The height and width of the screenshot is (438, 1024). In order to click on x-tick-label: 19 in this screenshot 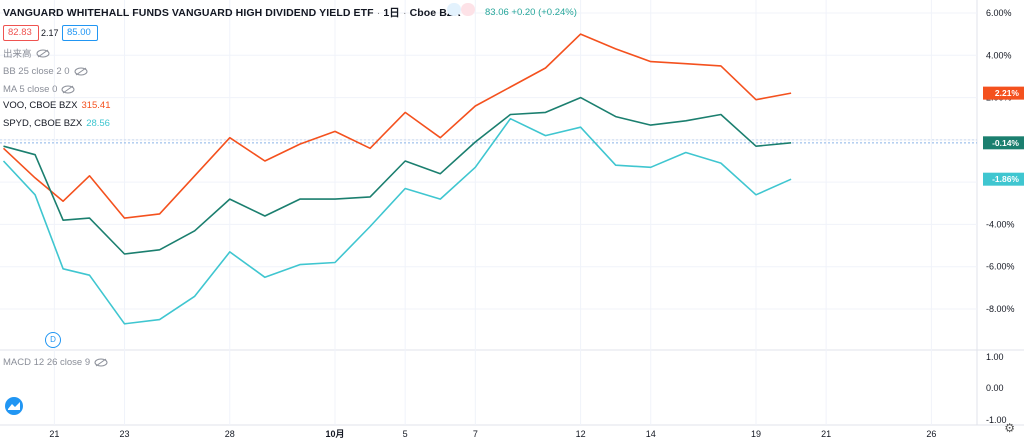, I will do `click(756, 433)`.